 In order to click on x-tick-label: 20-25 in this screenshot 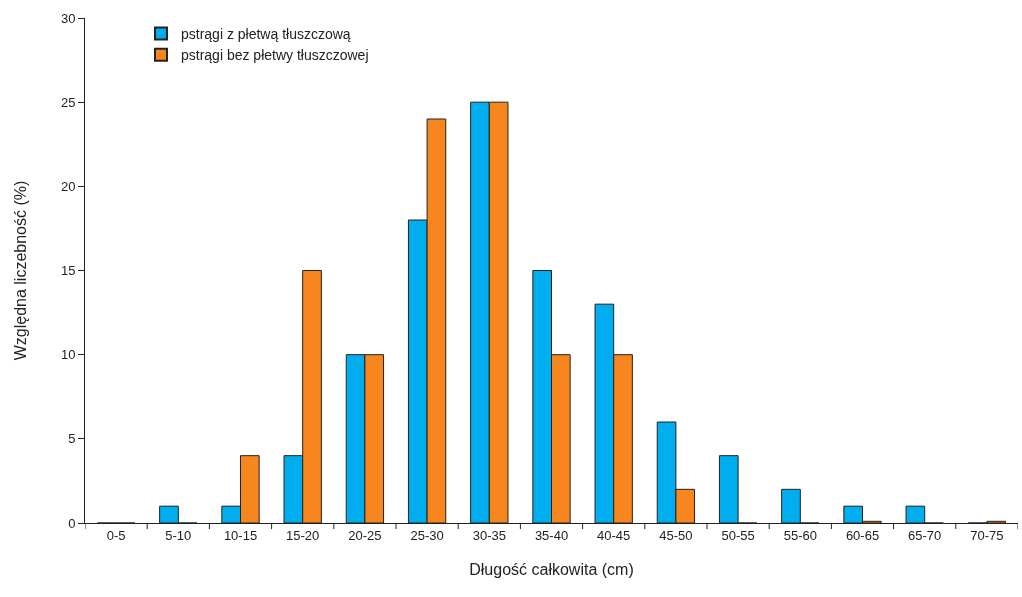, I will do `click(365, 535)`.